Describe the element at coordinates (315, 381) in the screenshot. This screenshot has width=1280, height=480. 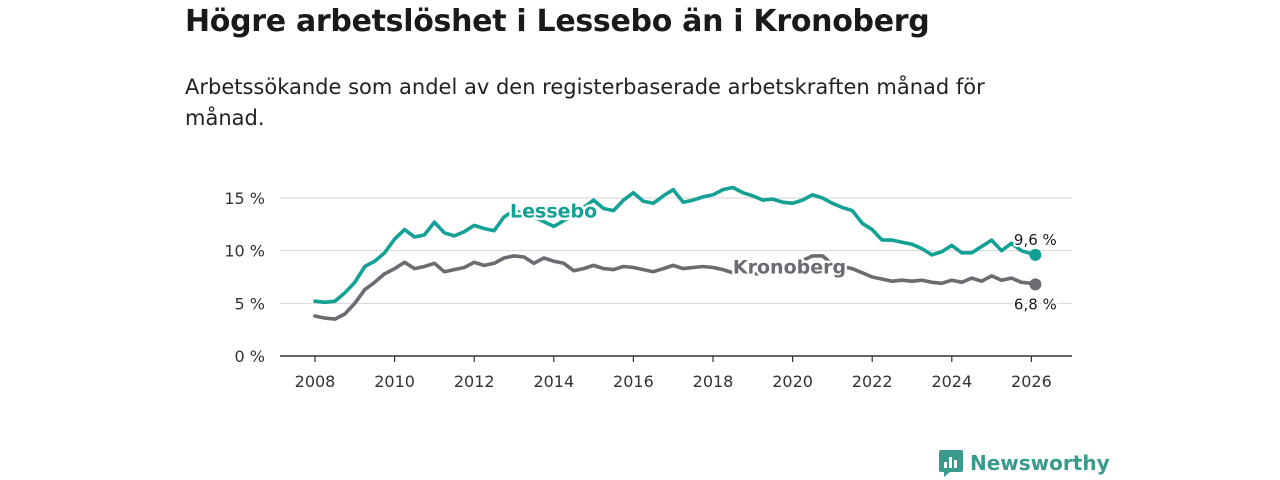
I see `x-tick-label: 2008` at that location.